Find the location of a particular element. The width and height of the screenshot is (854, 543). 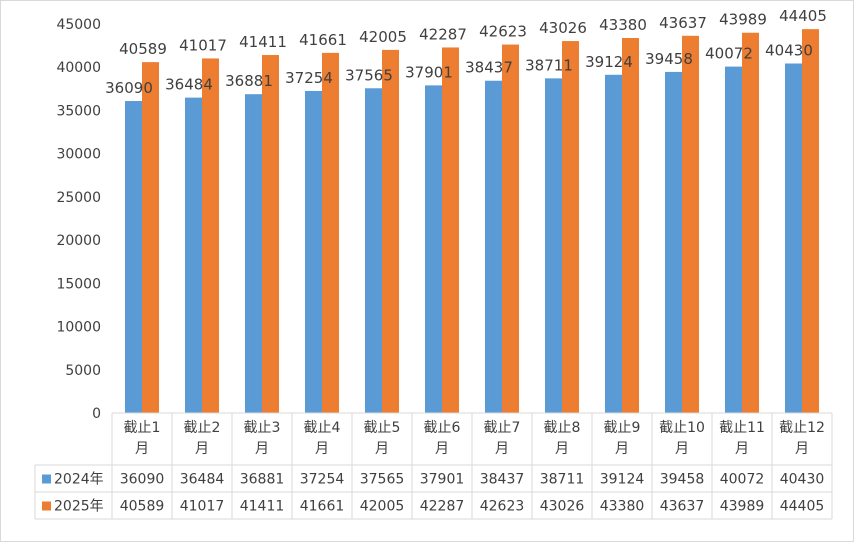

table-cell-s0-c6: 38437 is located at coordinates (502, 480).